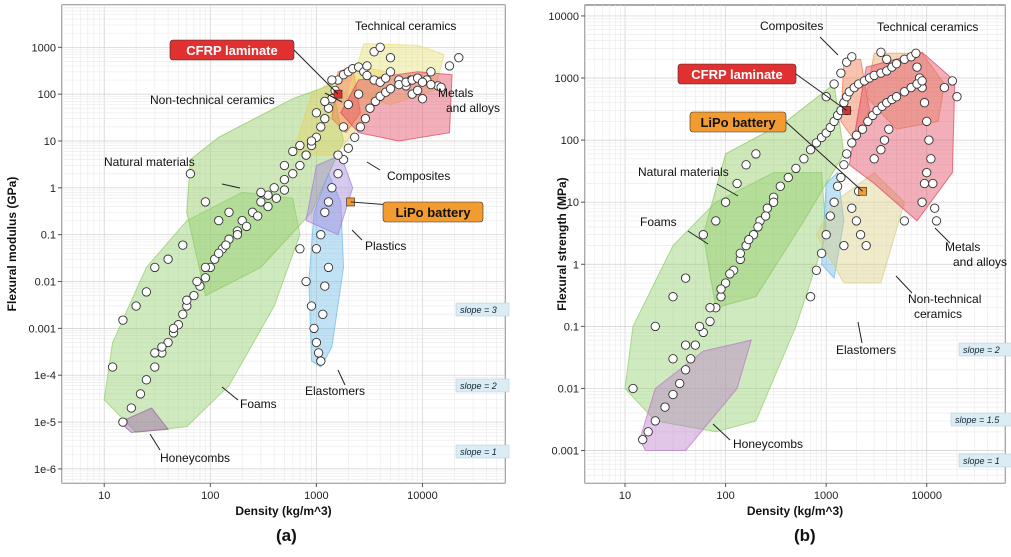 This screenshot has height=557, width=1011. Describe the element at coordinates (981, 461) in the screenshot. I see `slope-label: slope = 1` at that location.